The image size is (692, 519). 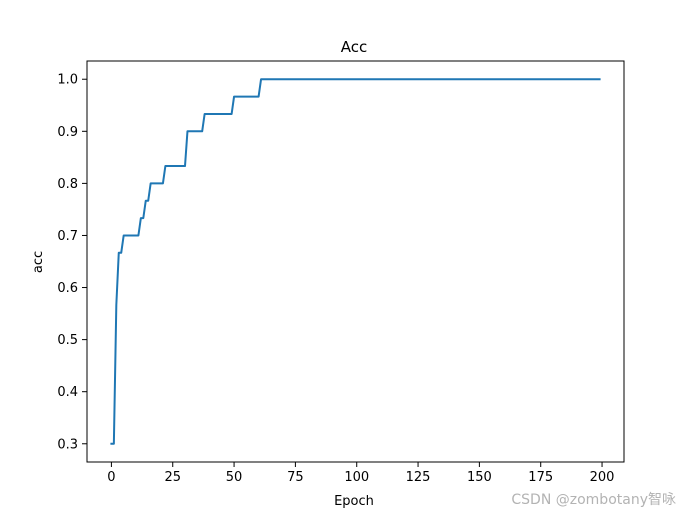 What do you see at coordinates (67, 288) in the screenshot?
I see `y-tick-label: 0.6` at bounding box center [67, 288].